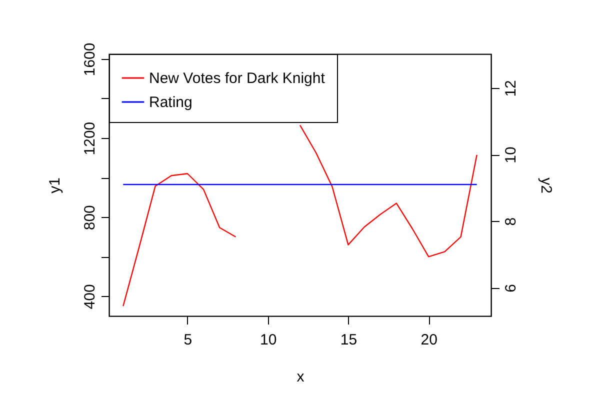 Image resolution: width=594 pixels, height=418 pixels. I want to click on x-axis-title: x, so click(300, 377).